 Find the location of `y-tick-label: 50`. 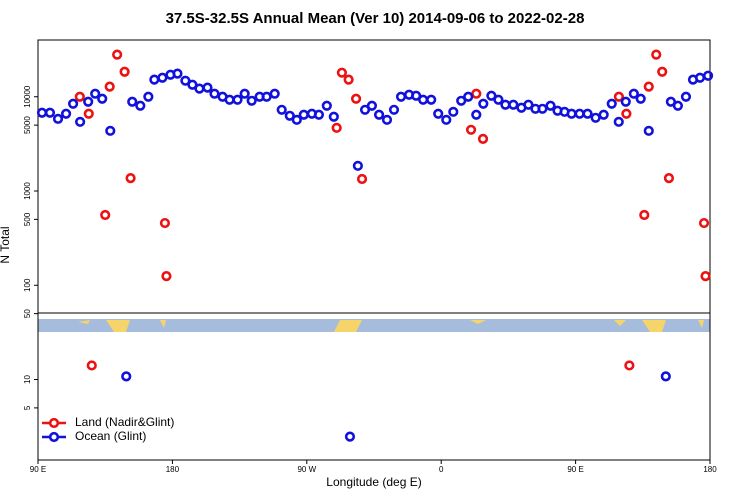

y-tick-label: 50 is located at coordinates (27, 313).